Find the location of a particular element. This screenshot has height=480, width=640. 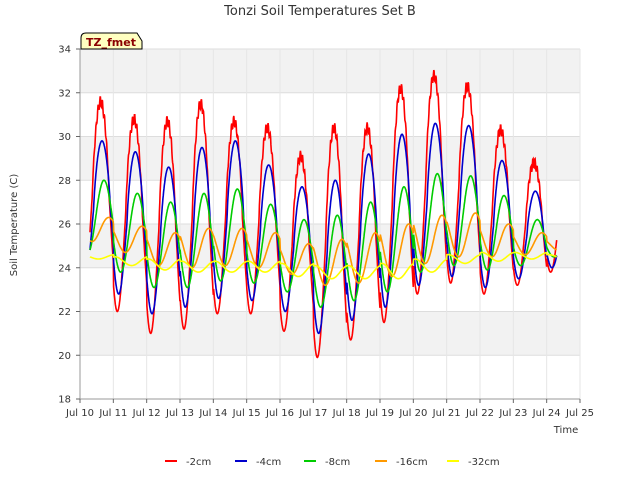

x-tick-label: Jul 25 is located at coordinates (579, 413).